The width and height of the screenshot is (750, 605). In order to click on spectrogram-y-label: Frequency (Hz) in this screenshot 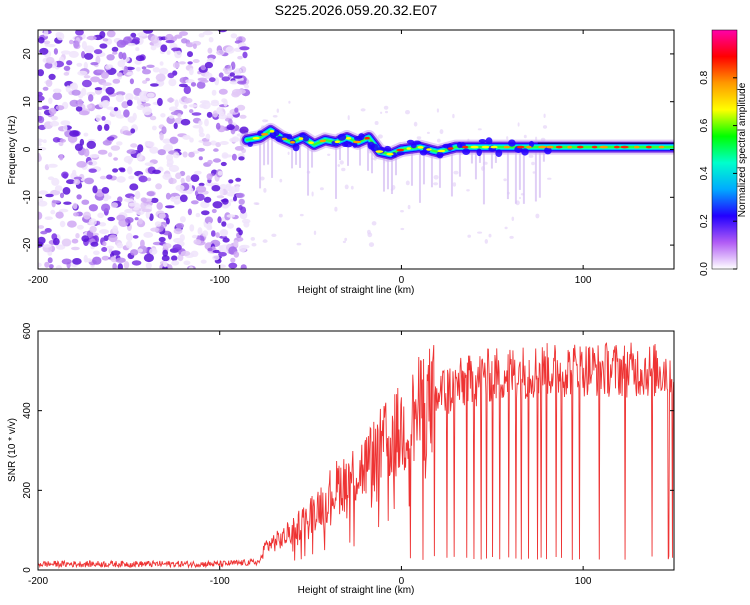, I will do `click(12, 150)`.